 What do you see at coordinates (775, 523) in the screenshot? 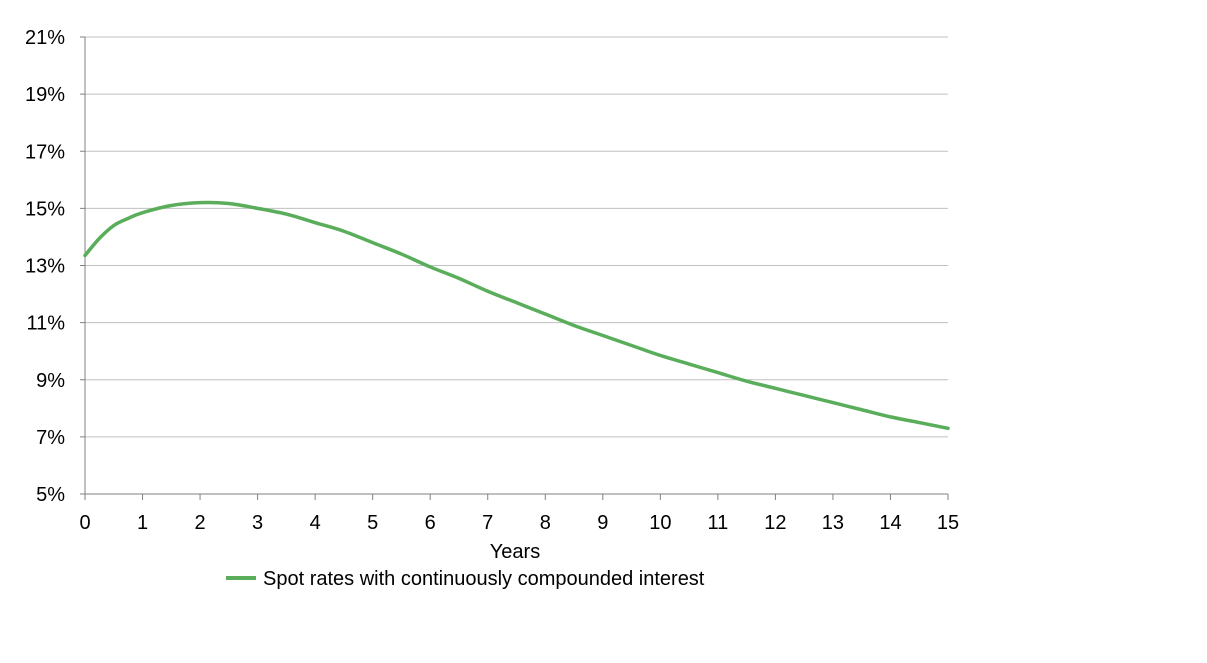
I see `x-tick-label: 12` at bounding box center [775, 523].